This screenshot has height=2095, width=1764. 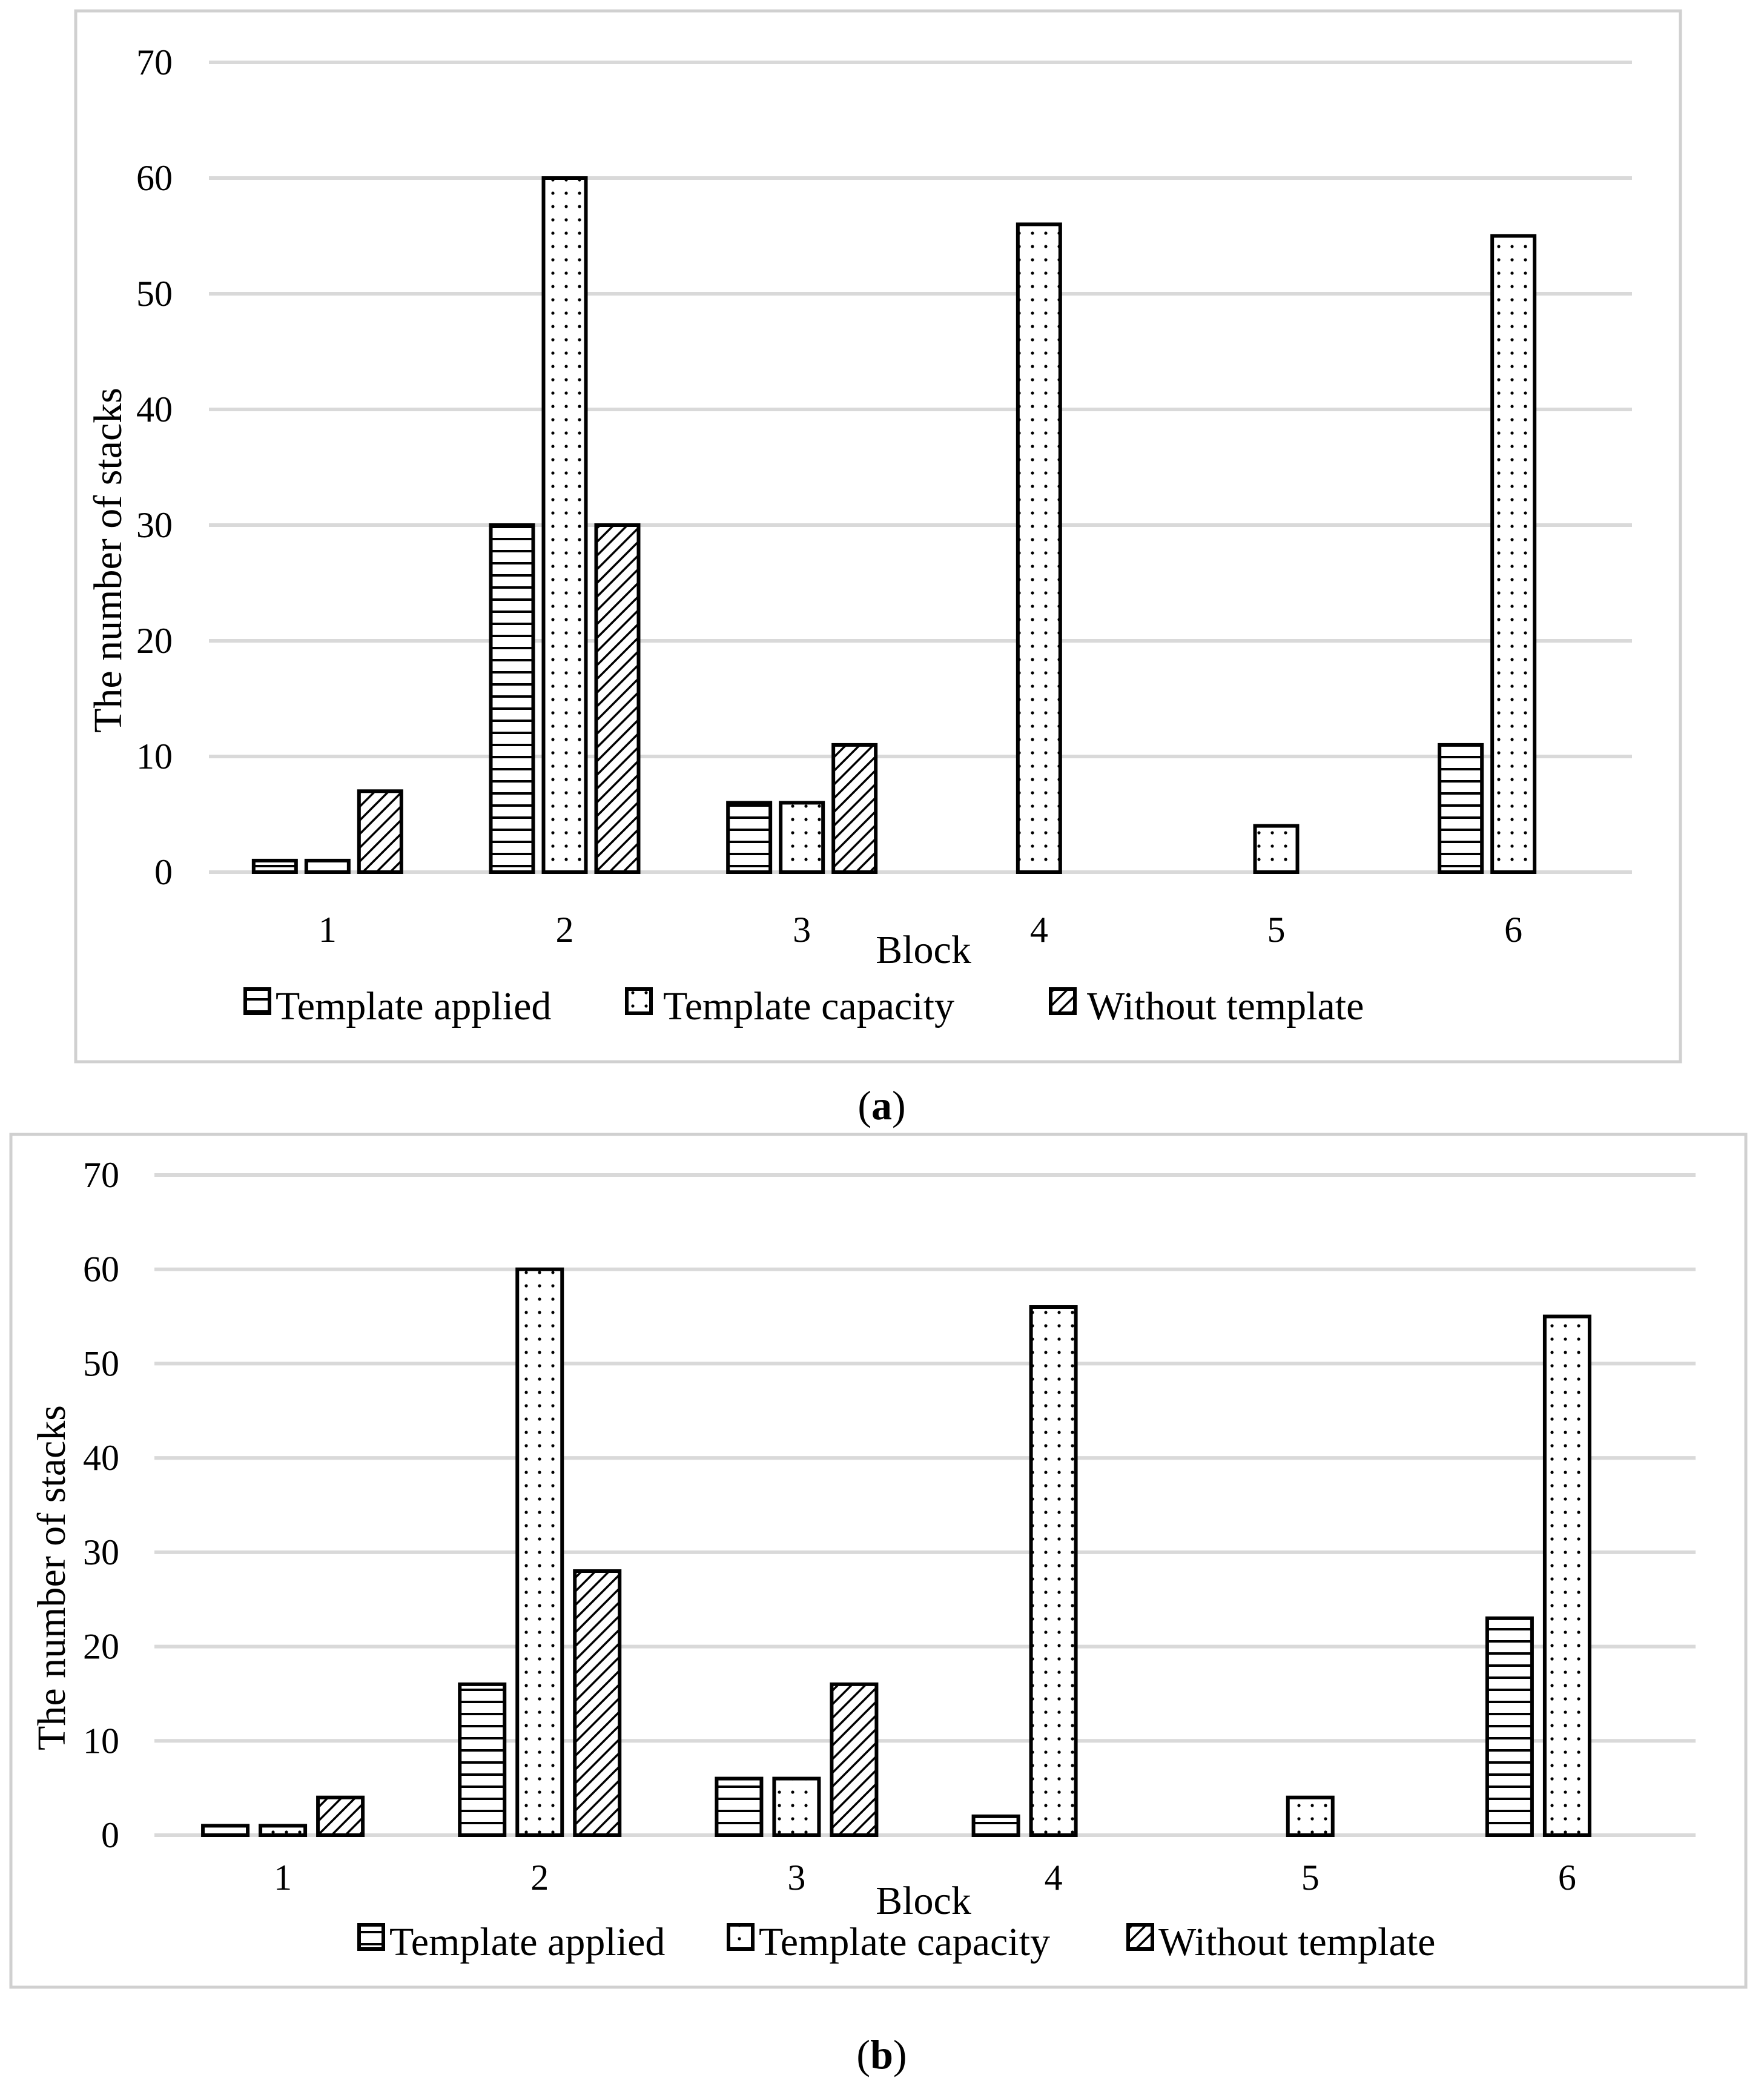 I want to click on panel-caption-letter: b, so click(x=881, y=2054).